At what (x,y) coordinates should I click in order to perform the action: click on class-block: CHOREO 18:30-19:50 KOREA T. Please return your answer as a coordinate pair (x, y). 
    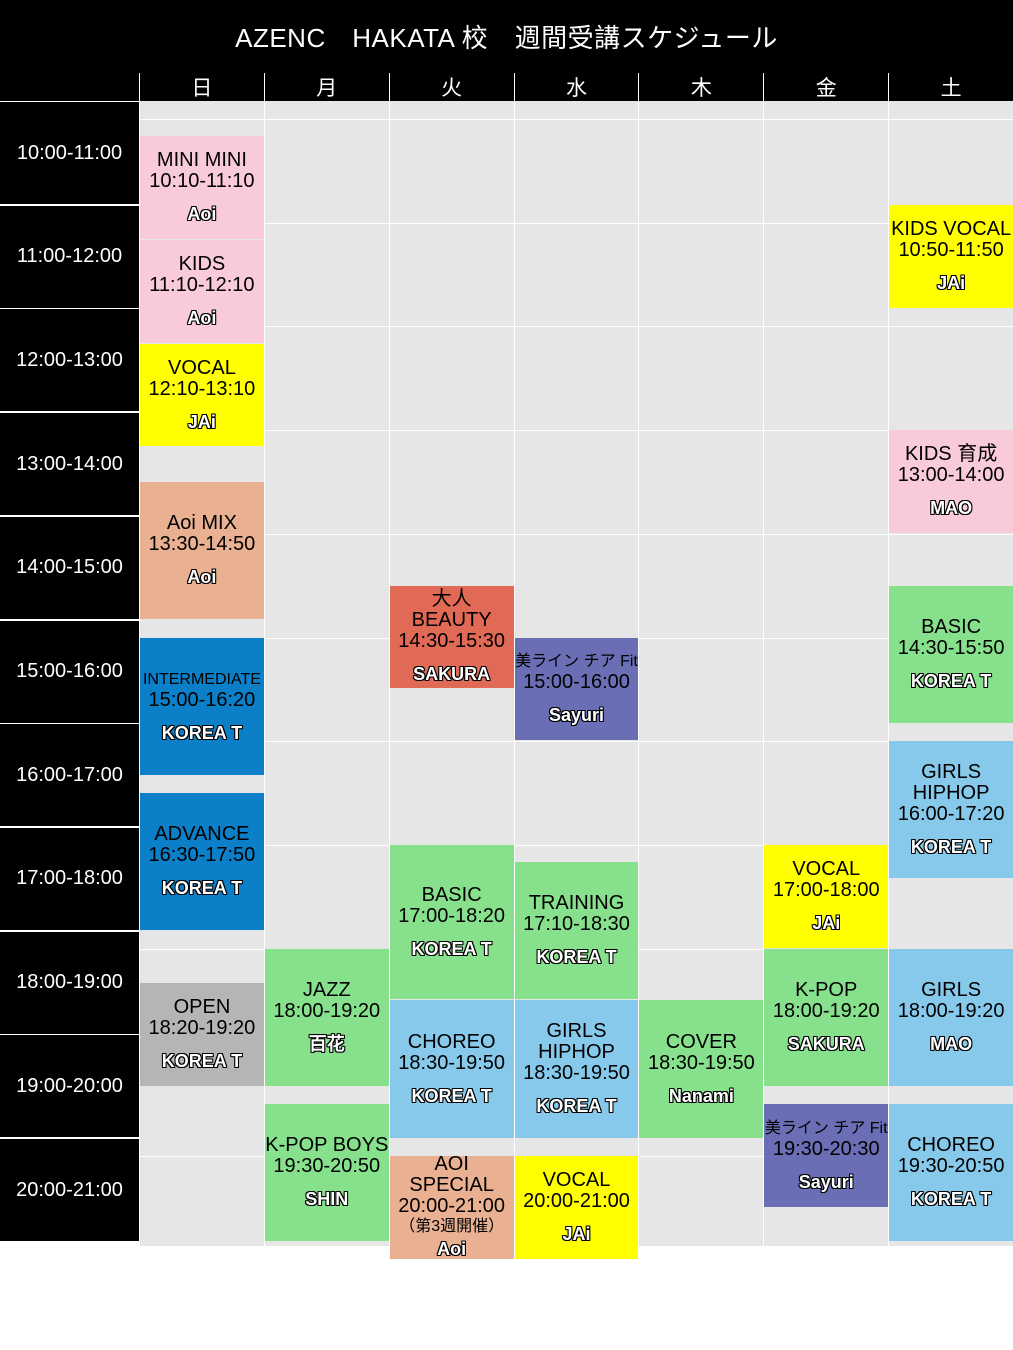
    Looking at the image, I should click on (451, 1069).